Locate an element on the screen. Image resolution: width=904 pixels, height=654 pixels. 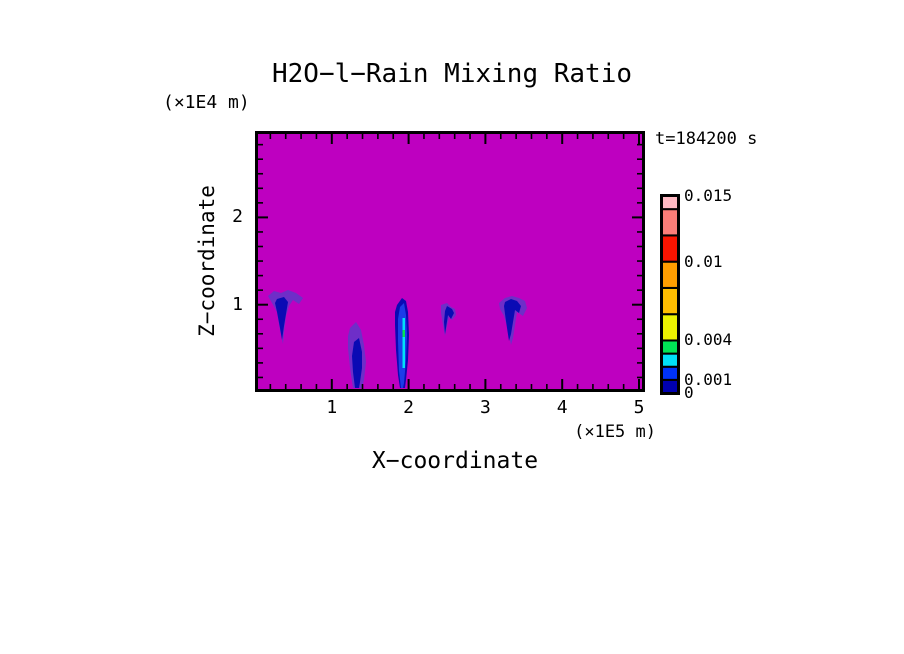
x-axis-title: X−coordinate is located at coordinates (455, 461).